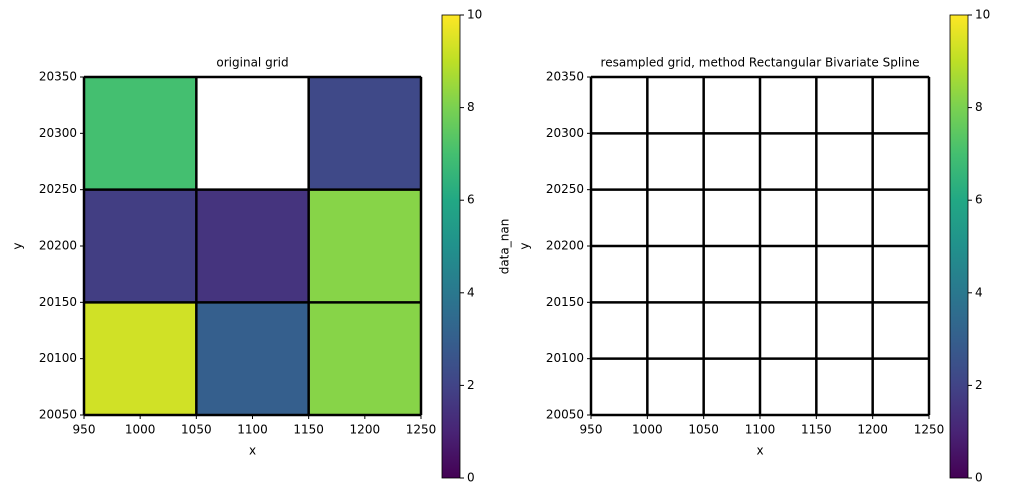 The height and width of the screenshot is (496, 1010). What do you see at coordinates (505, 247) in the screenshot?
I see `colorbar-label: data_nan` at bounding box center [505, 247].